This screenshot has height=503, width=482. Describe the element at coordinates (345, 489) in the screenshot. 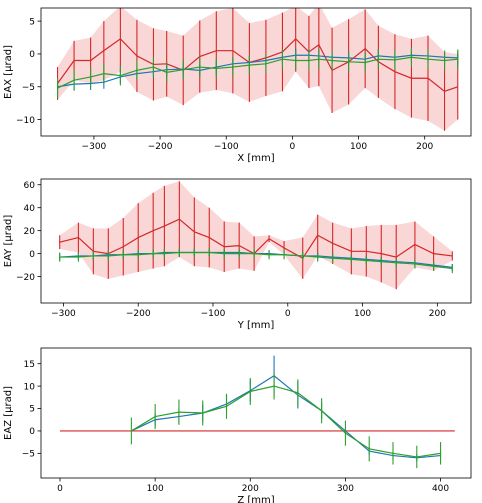

I see `x-tick-label: 300` at that location.